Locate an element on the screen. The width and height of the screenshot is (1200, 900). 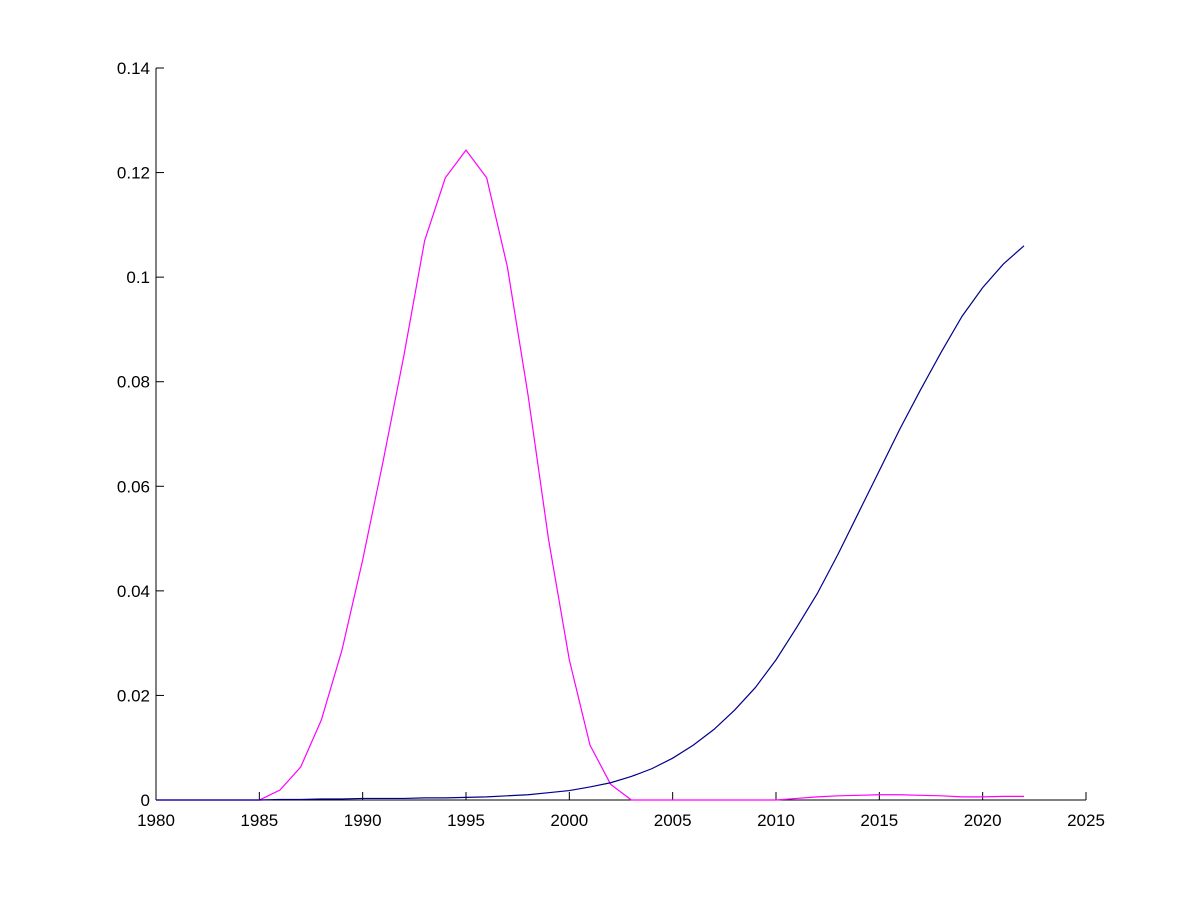
x-tick-label: 2020 is located at coordinates (983, 820).